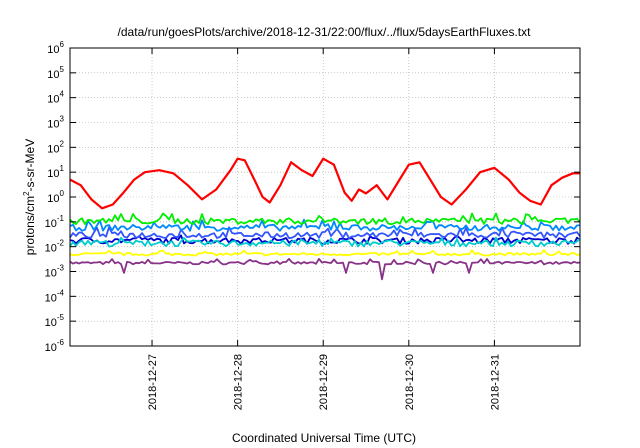 Image resolution: width=640 pixels, height=448 pixels. What do you see at coordinates (324, 438) in the screenshot?
I see `x-axis-label: Coordinated Universal Time (UTC)` at bounding box center [324, 438].